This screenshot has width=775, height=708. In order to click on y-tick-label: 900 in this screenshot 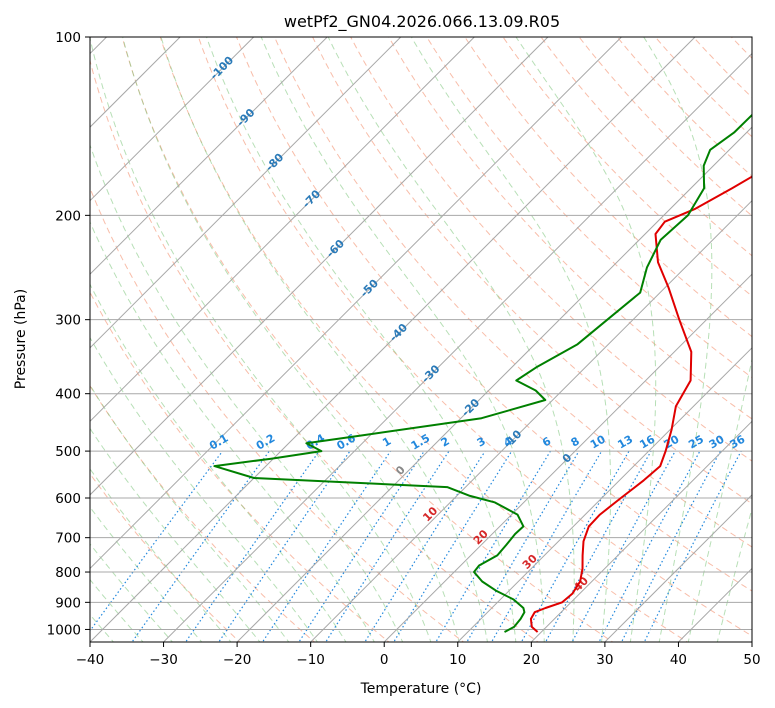, I will do `click(68, 603)`.